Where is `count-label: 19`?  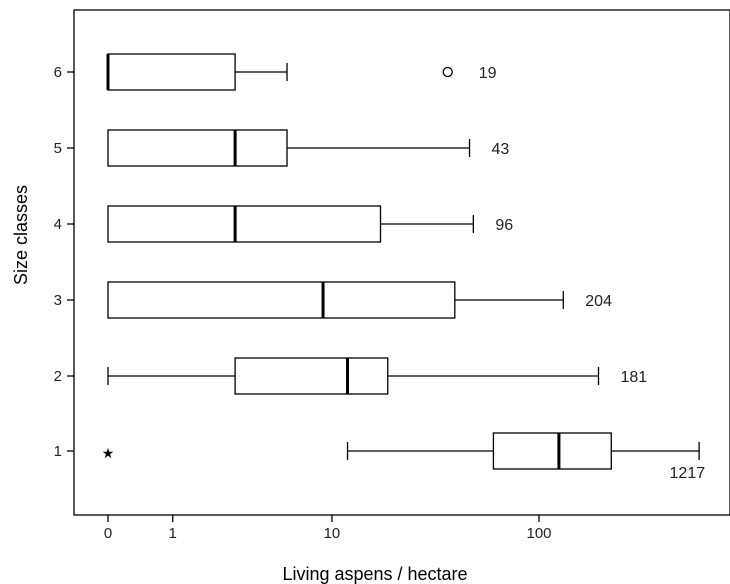 count-label: 19 is located at coordinates (488, 73).